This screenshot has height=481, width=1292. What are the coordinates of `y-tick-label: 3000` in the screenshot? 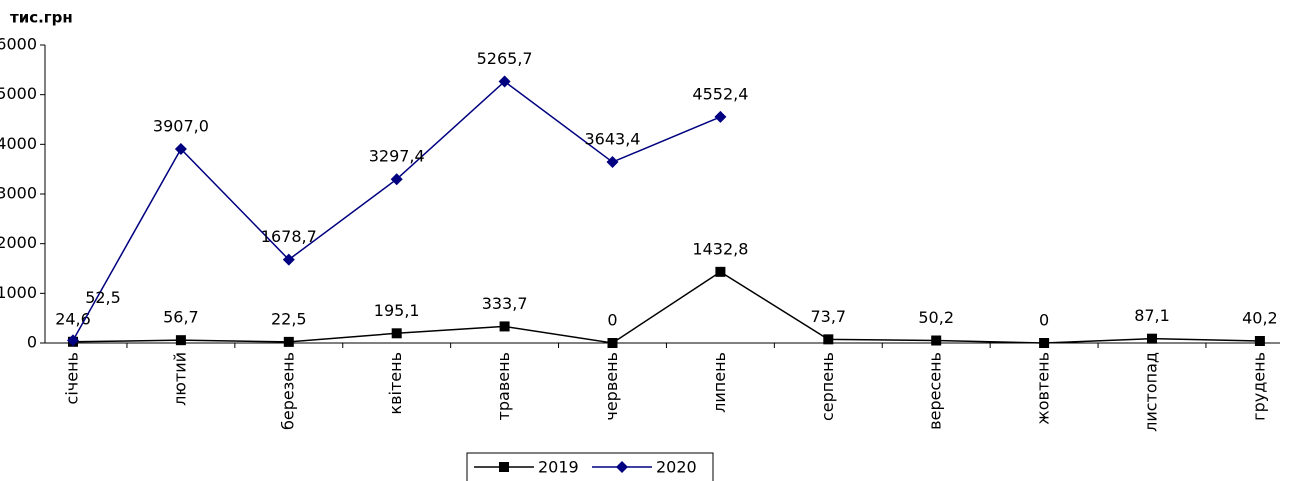 It's located at (18, 193).